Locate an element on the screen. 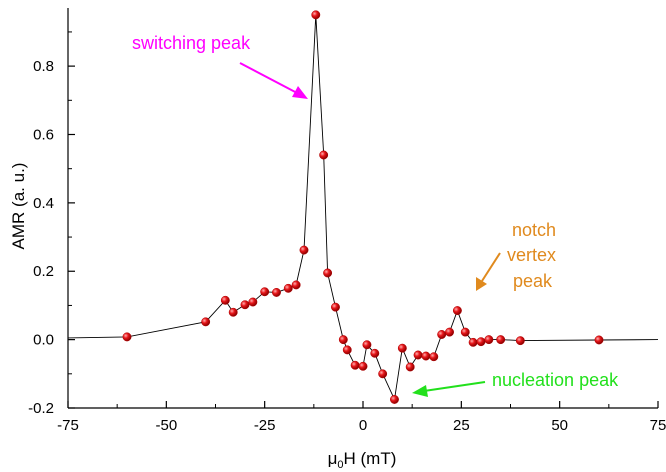 This screenshot has height=472, width=666. x-tick-label: -25 is located at coordinates (265, 425).